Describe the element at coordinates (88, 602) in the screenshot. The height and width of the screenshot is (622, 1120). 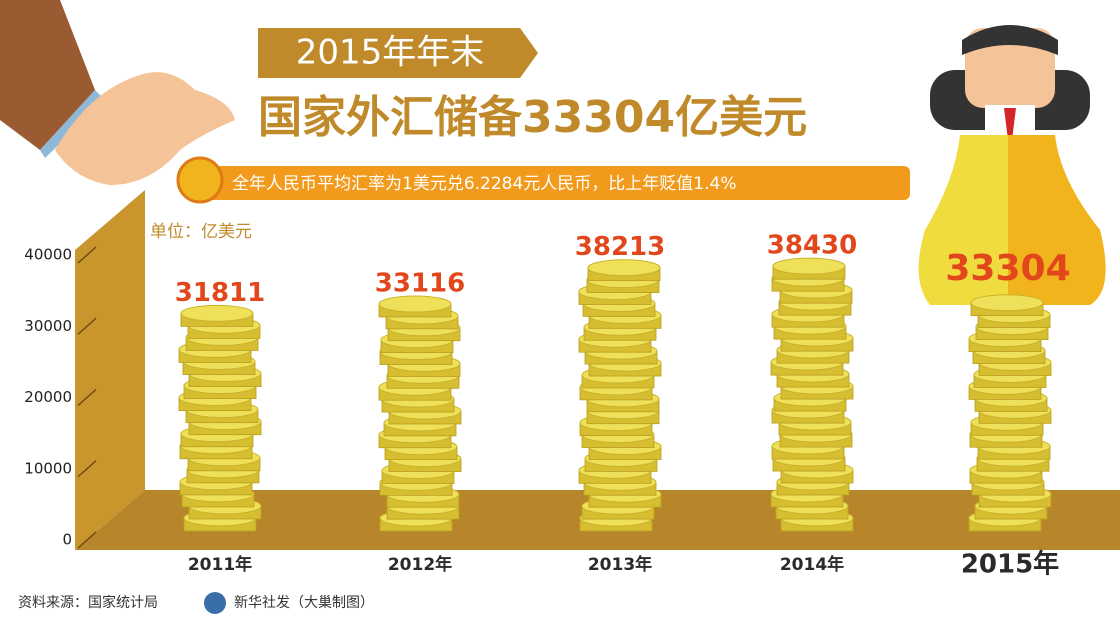
I see `source: 资料来源：国家统计局` at that location.